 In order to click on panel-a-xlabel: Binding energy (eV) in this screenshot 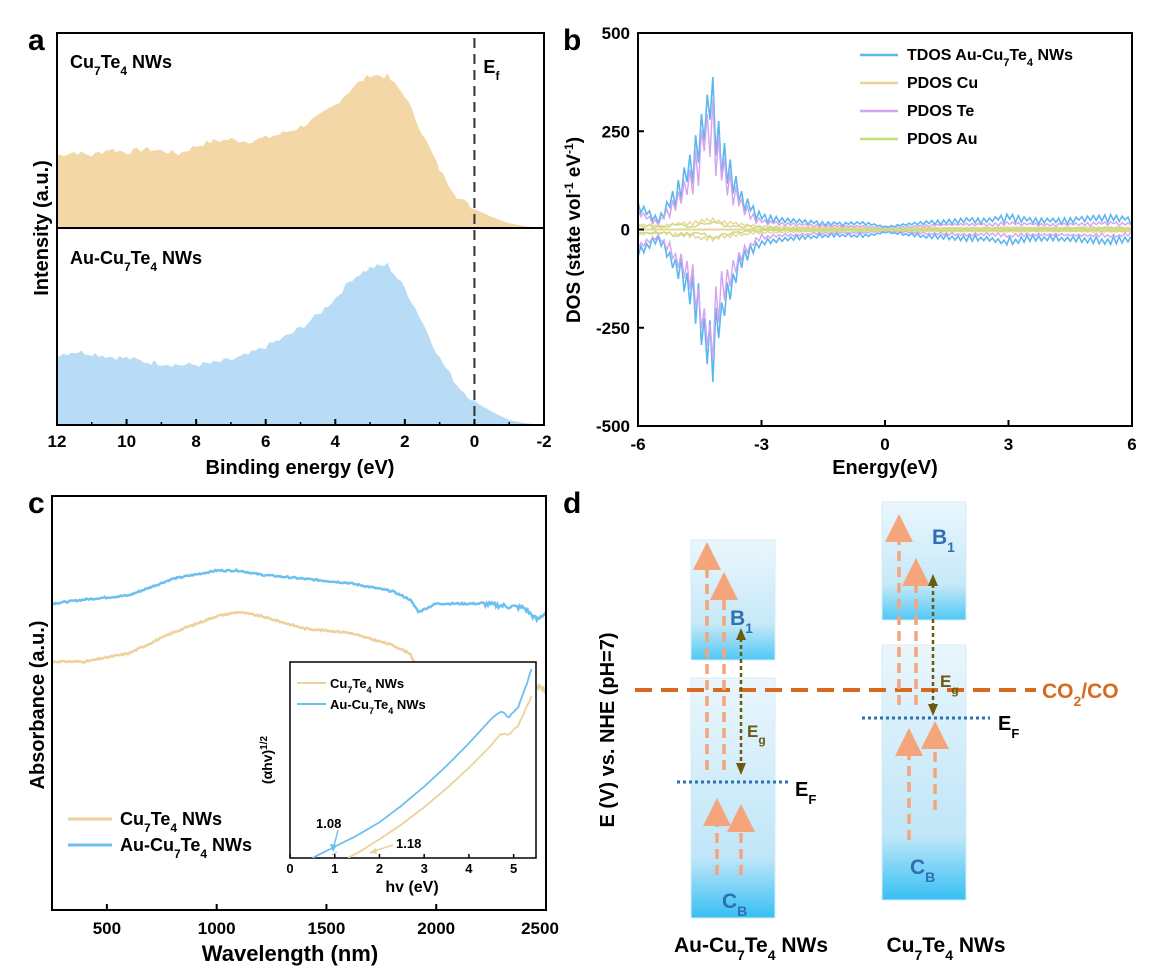, I will do `click(300, 468)`.